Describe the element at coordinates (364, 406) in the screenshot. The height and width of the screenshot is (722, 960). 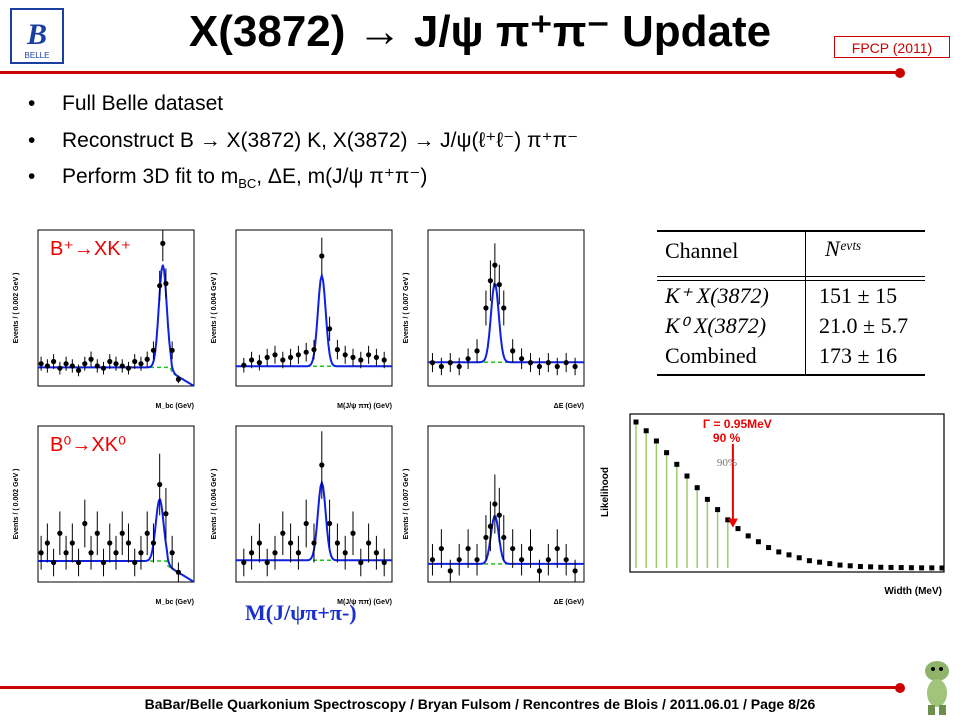
I see `x-axis-label: M(J/ψ ππ) (GeV)` at that location.